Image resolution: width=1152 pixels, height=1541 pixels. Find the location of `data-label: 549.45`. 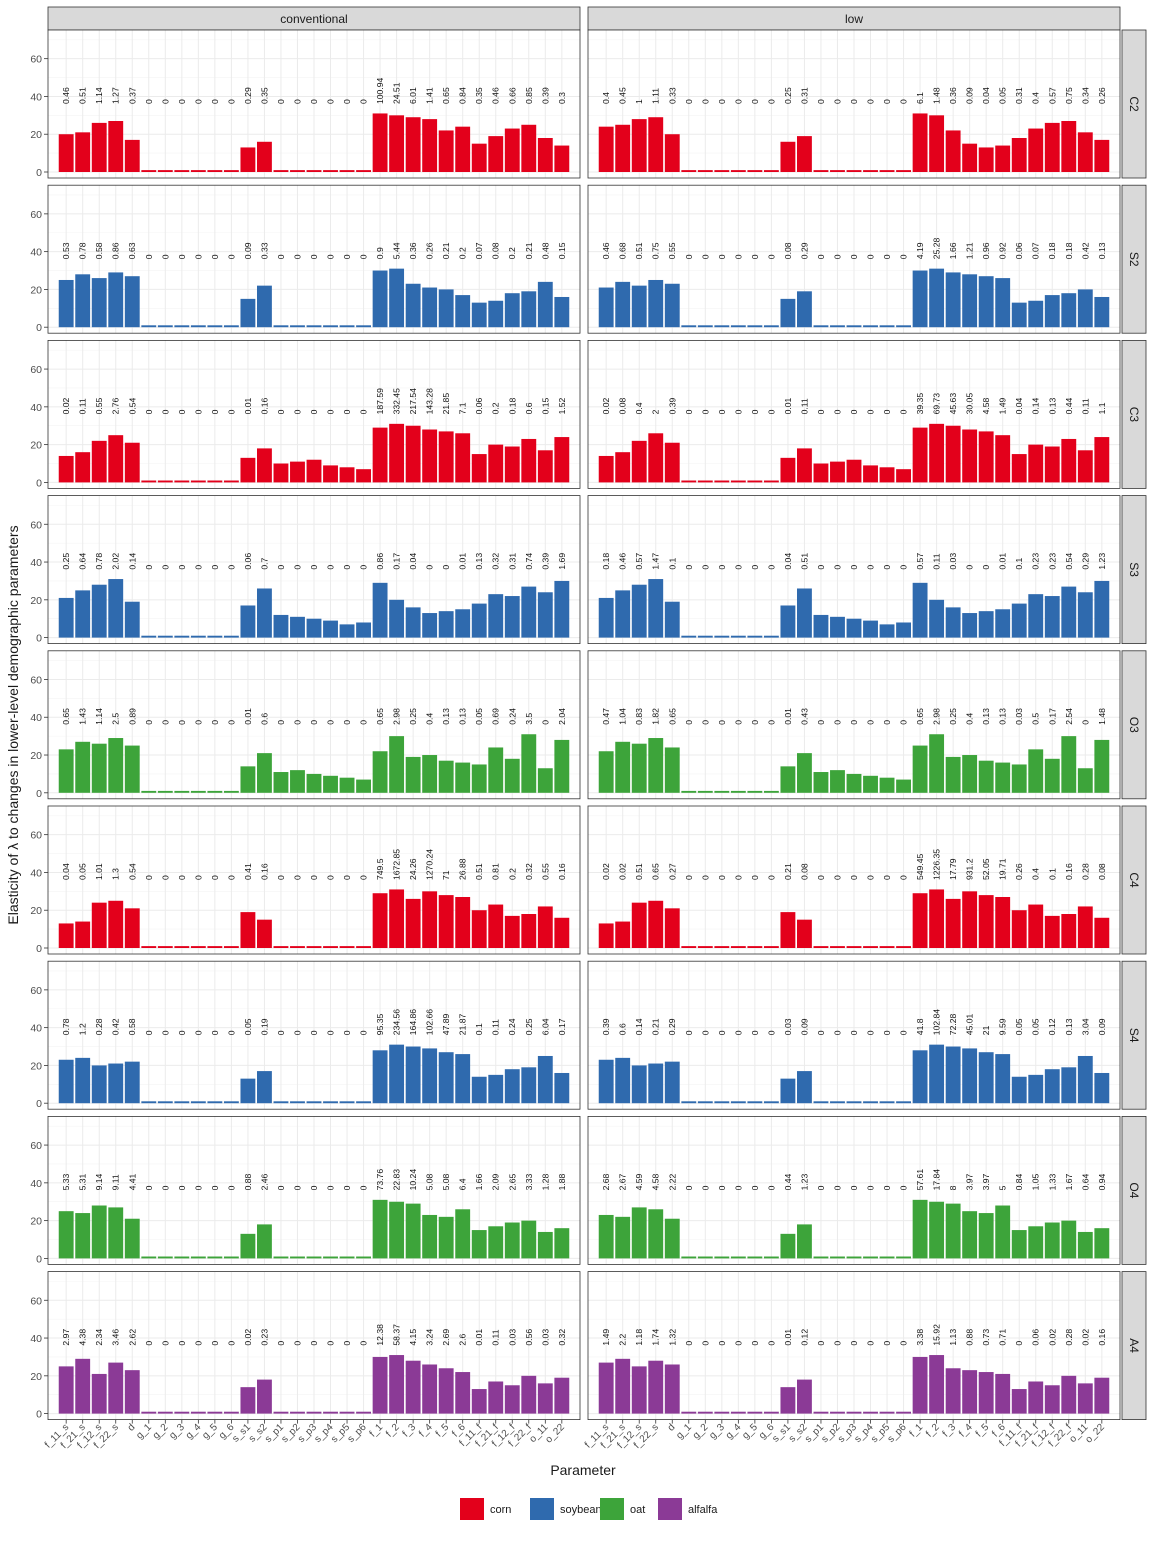

data-label: 549.45 is located at coordinates (920, 866).